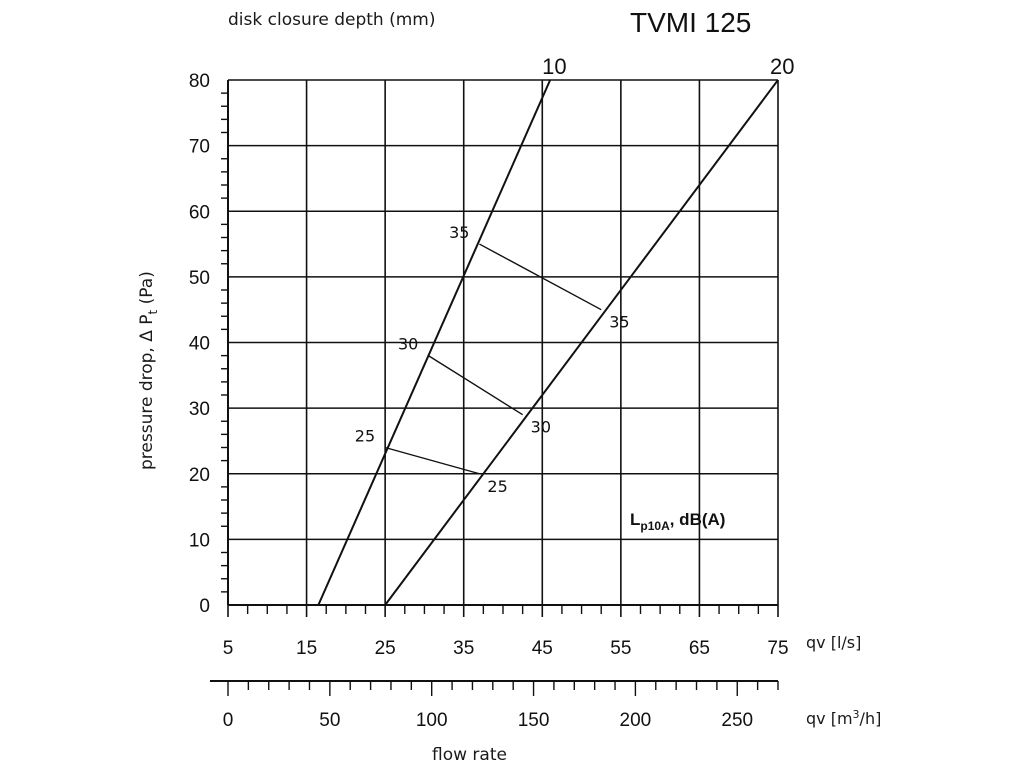 This screenshot has height=768, width=1024. Describe the element at coordinates (199, 212) in the screenshot. I see `y-tick-label-60: 60` at that location.